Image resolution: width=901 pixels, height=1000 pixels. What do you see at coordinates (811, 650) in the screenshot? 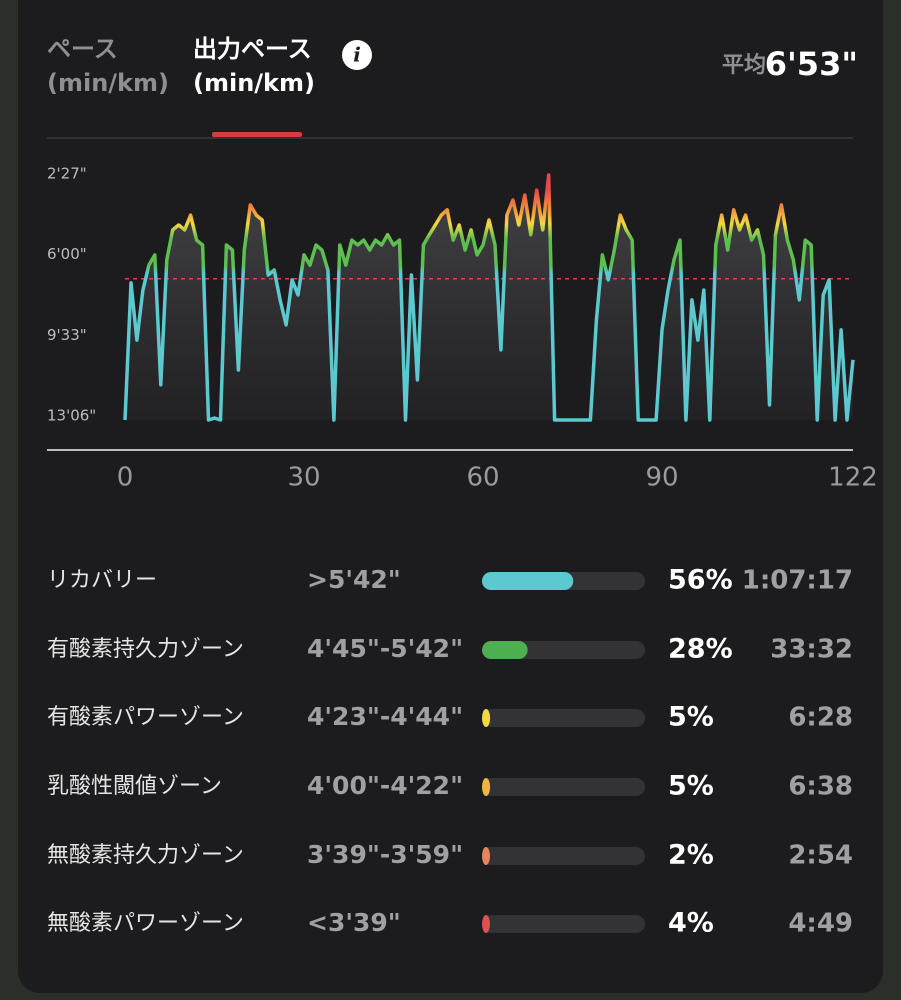
I see `zone-time: 33:32` at bounding box center [811, 650].